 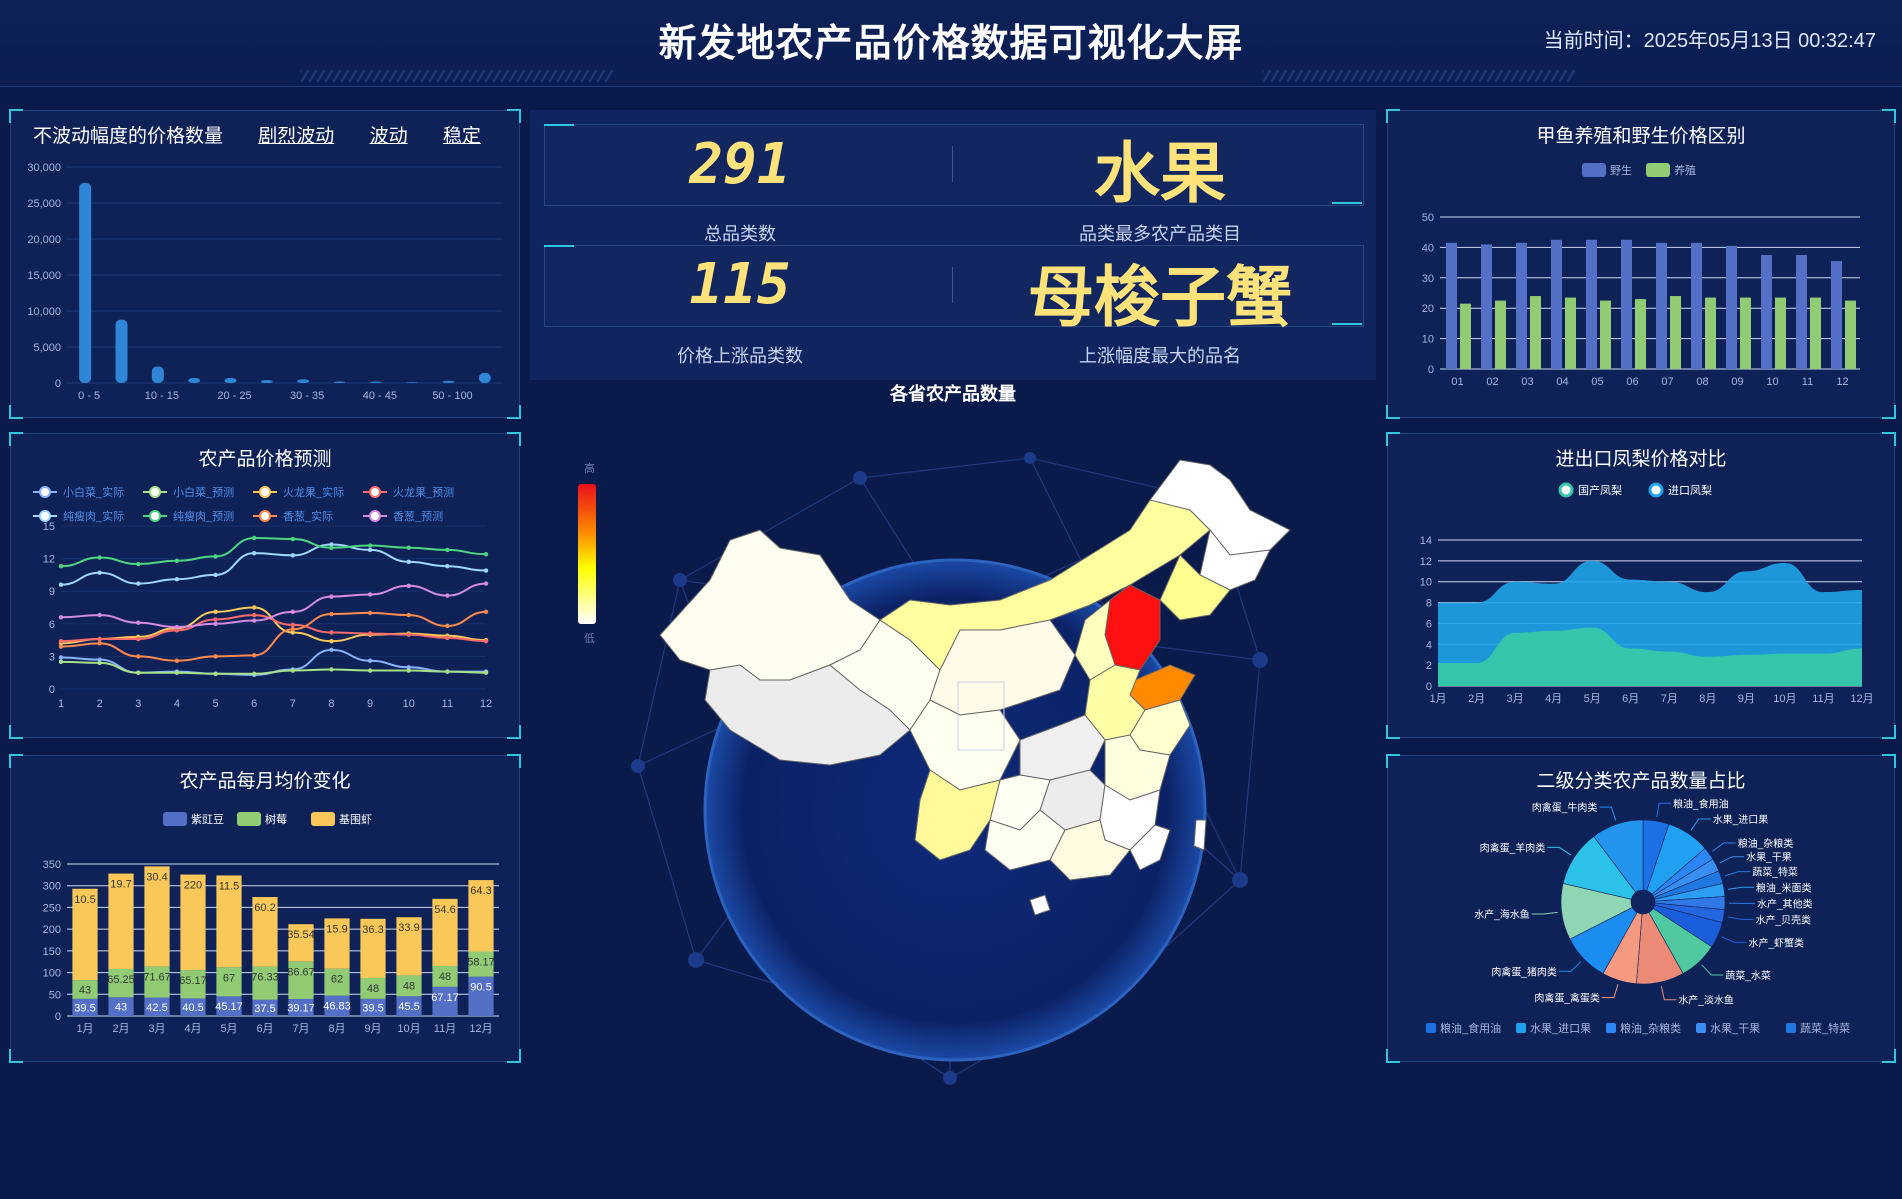 What do you see at coordinates (375, 492) in the screenshot?
I see `fc-legend-dot` at bounding box center [375, 492].